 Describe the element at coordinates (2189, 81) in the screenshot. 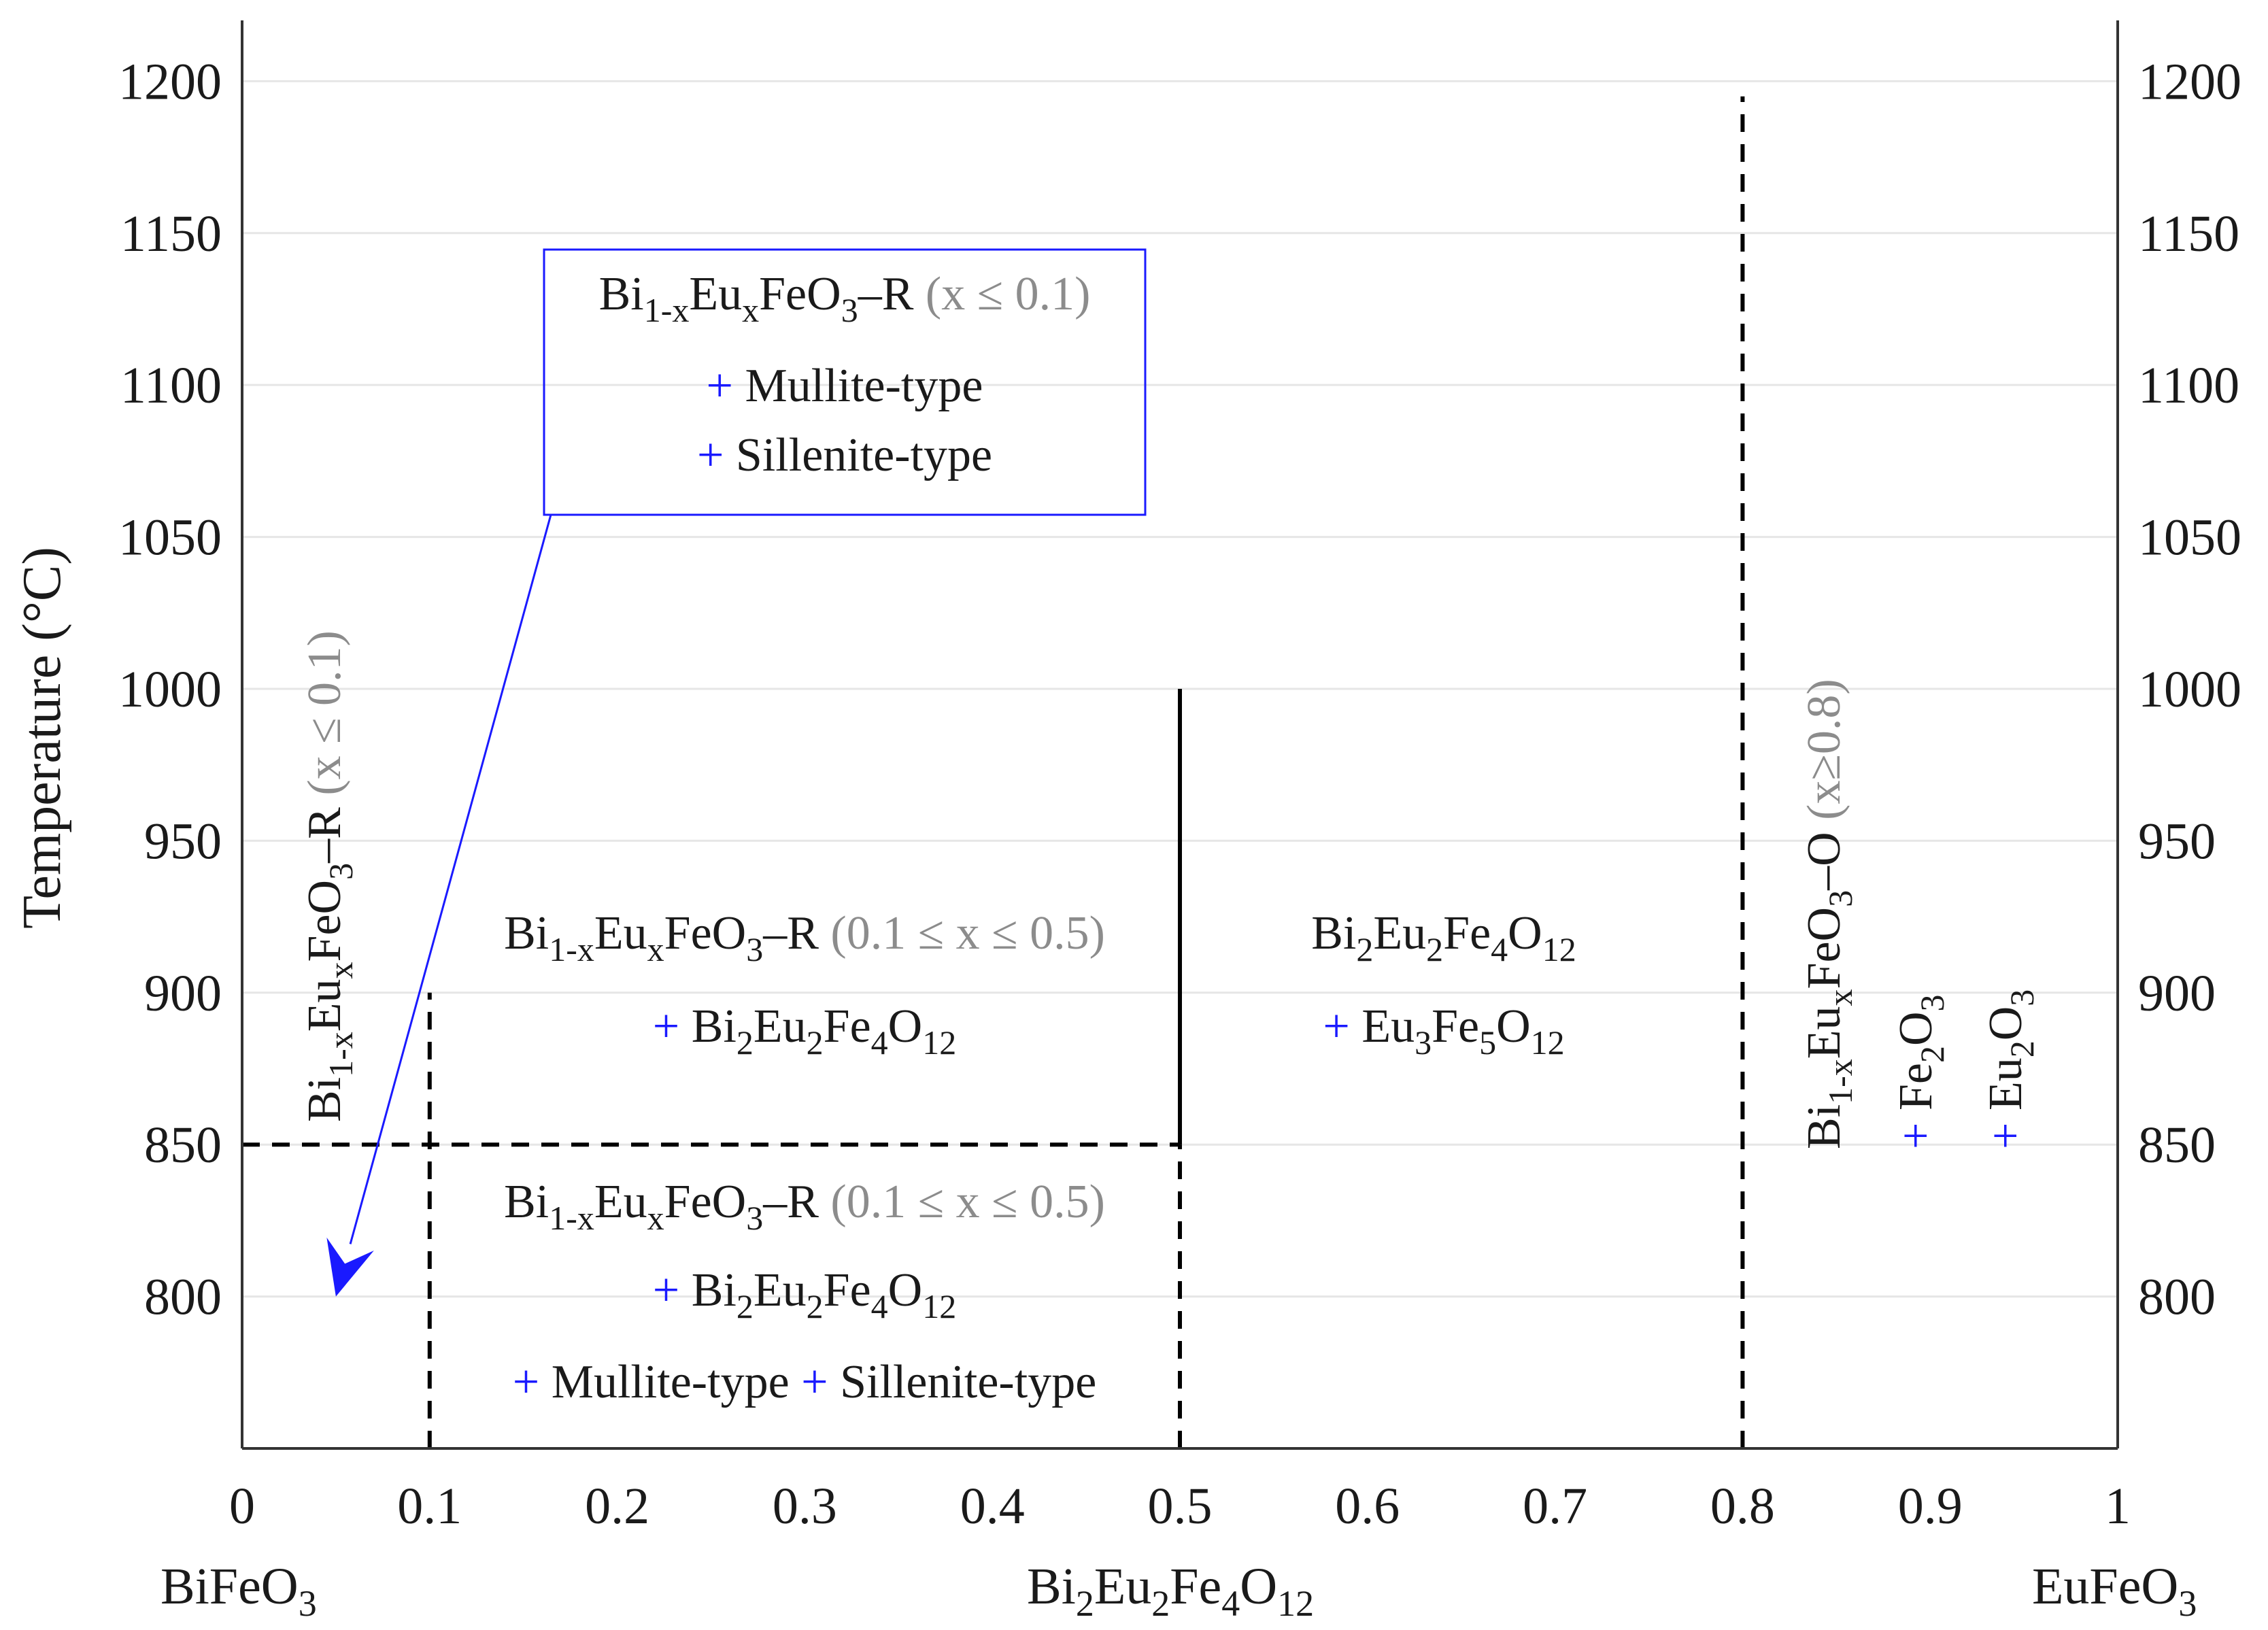

I see `y-tick-right-1200: 1200` at that location.